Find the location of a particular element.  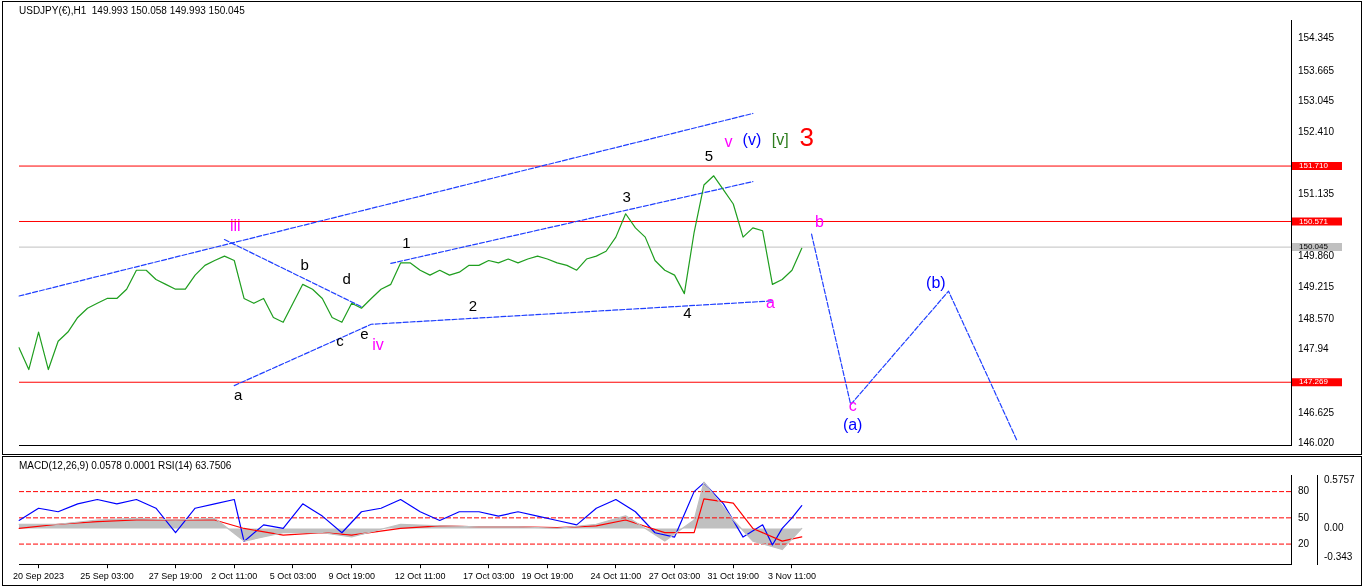

y2-tick-label: -0.343 is located at coordinates (1338, 557).